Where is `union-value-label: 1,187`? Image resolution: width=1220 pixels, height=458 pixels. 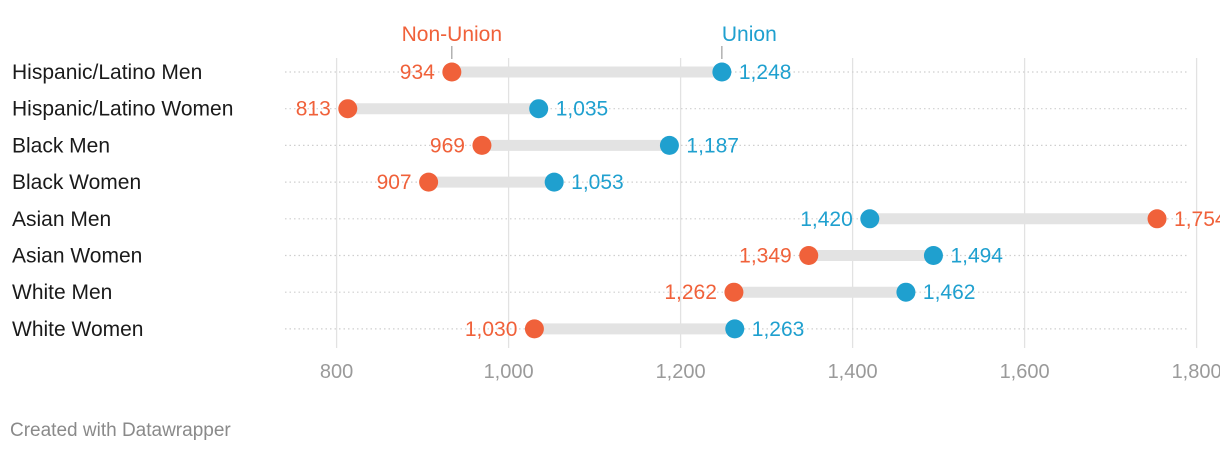
union-value-label: 1,187 is located at coordinates (712, 145).